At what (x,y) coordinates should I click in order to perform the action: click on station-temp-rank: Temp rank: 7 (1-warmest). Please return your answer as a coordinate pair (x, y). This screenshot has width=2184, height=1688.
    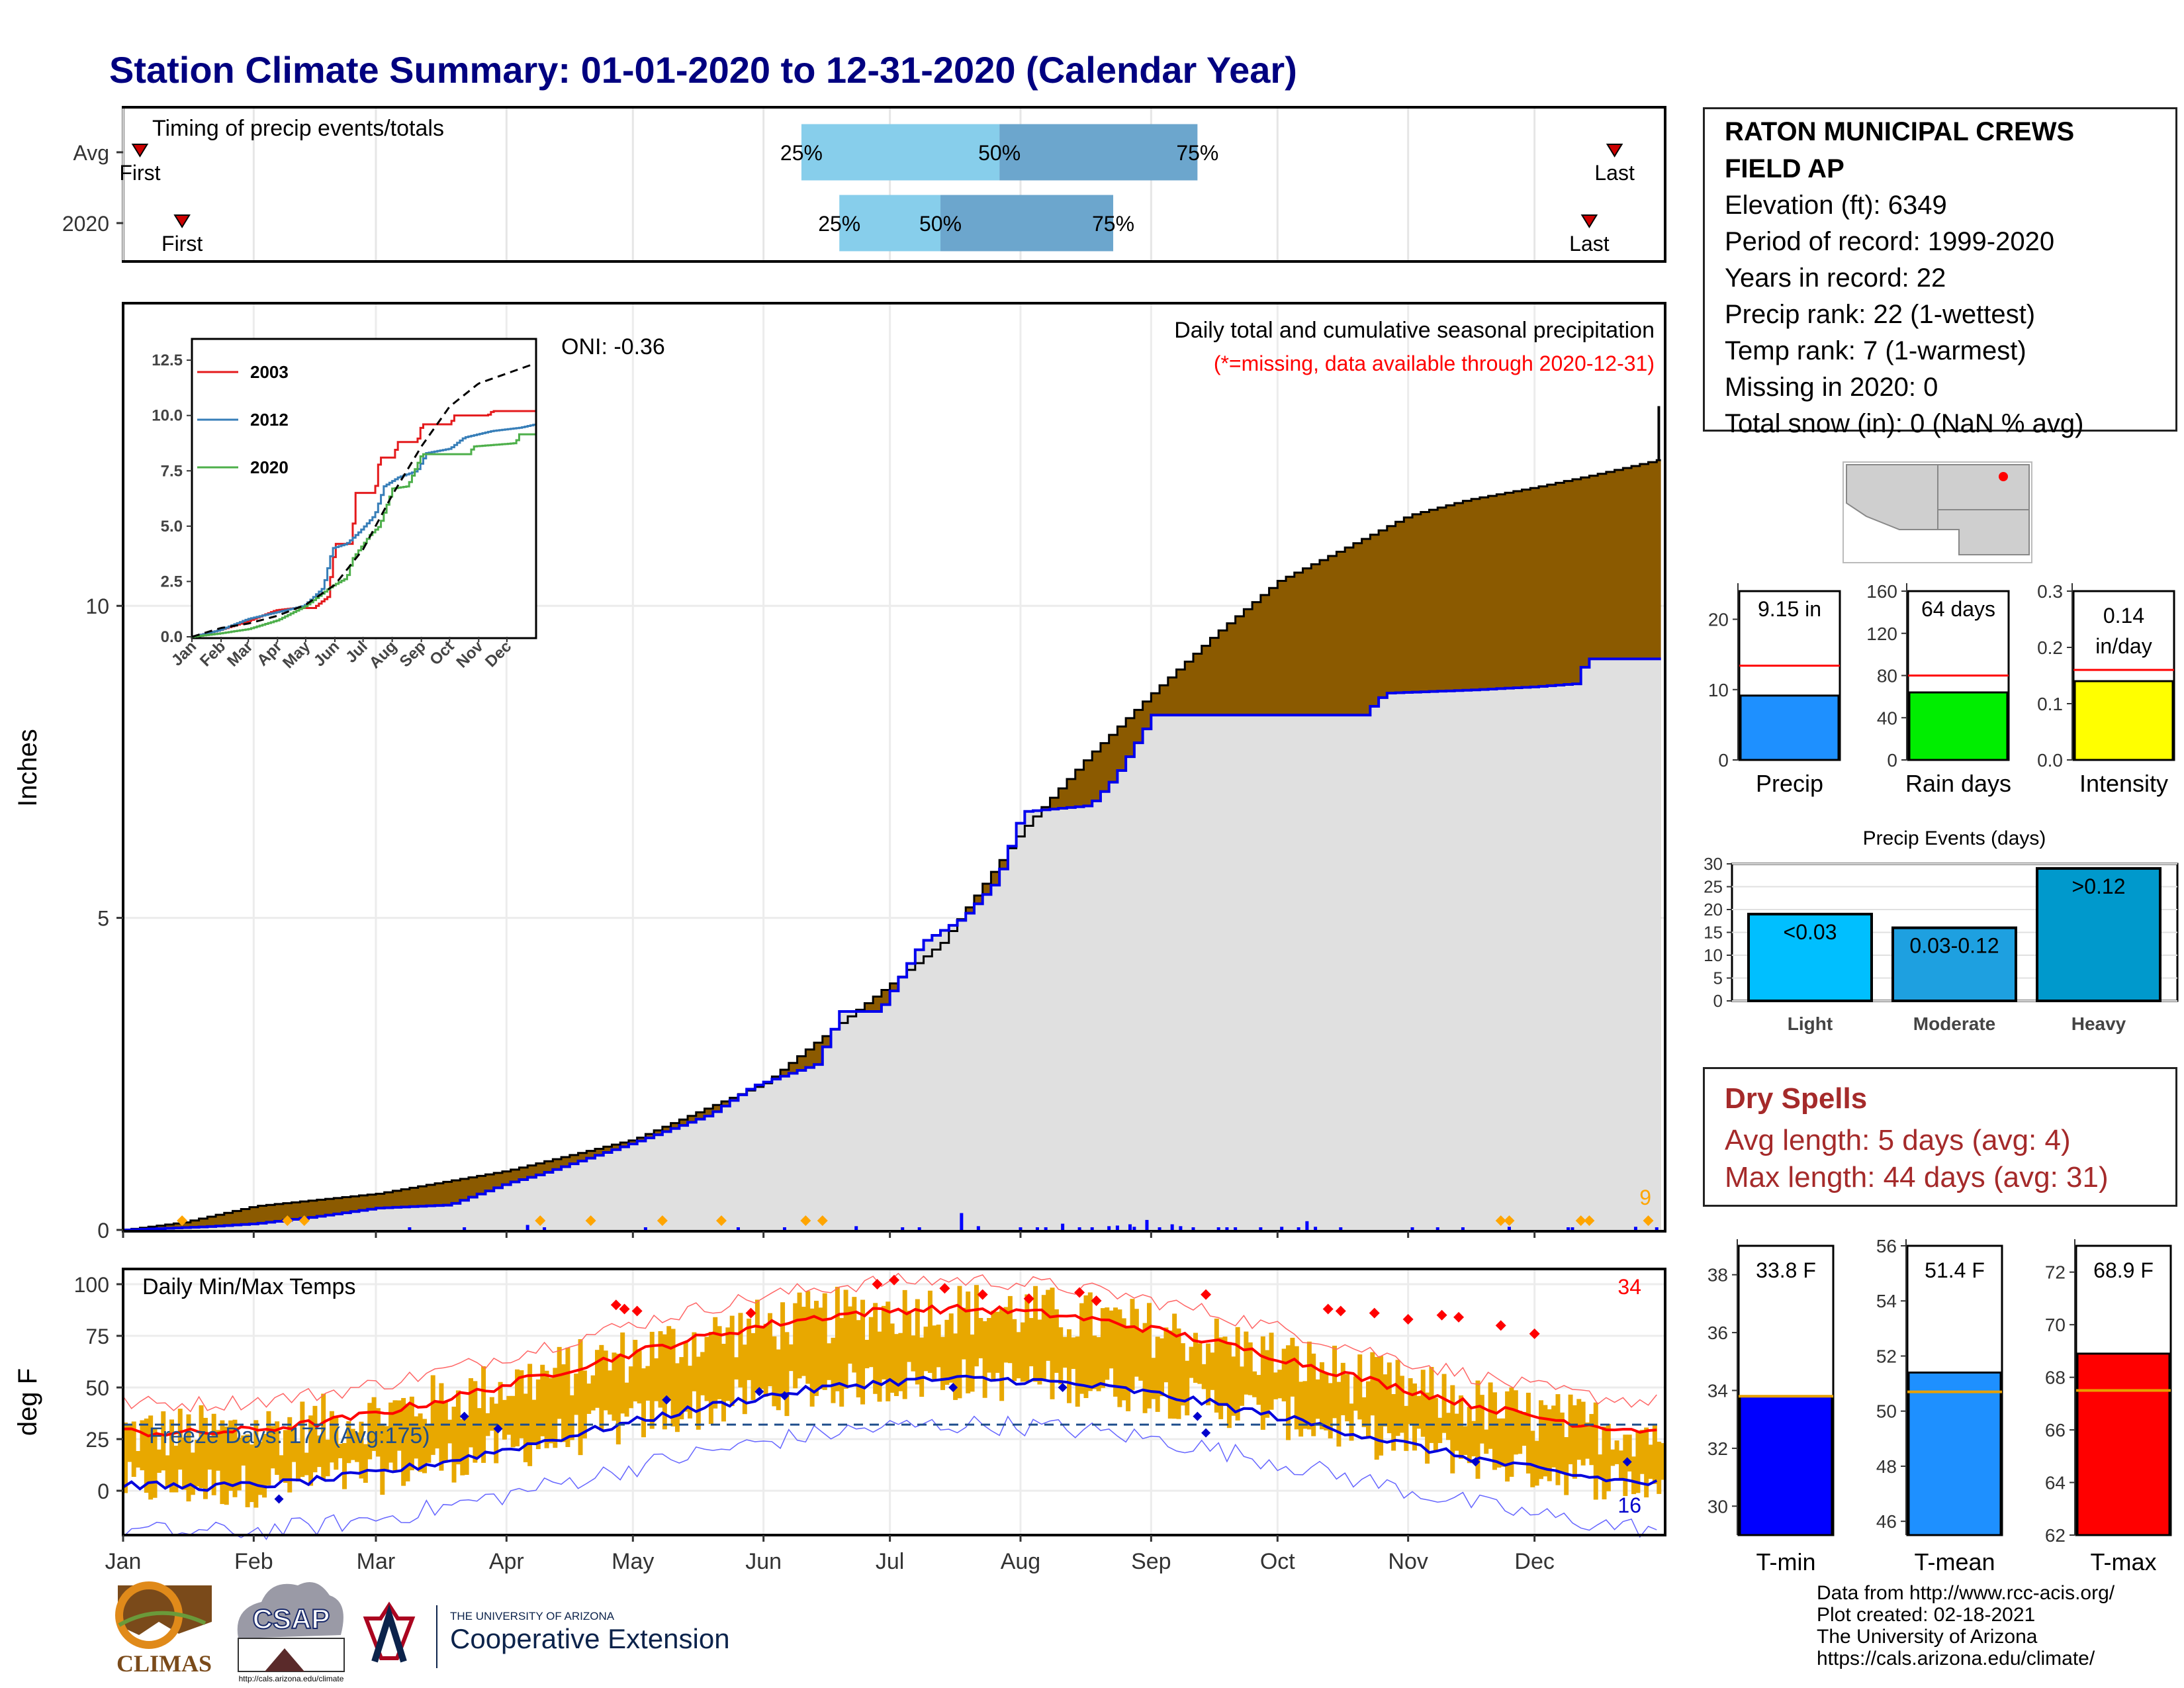
    Looking at the image, I should click on (1875, 350).